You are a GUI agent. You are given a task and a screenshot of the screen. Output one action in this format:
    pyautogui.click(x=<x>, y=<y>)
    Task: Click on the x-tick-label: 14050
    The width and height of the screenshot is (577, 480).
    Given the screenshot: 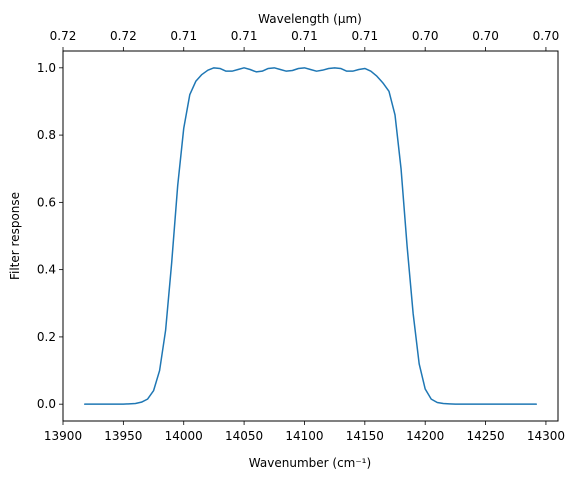 What is the action you would take?
    pyautogui.click(x=244, y=436)
    